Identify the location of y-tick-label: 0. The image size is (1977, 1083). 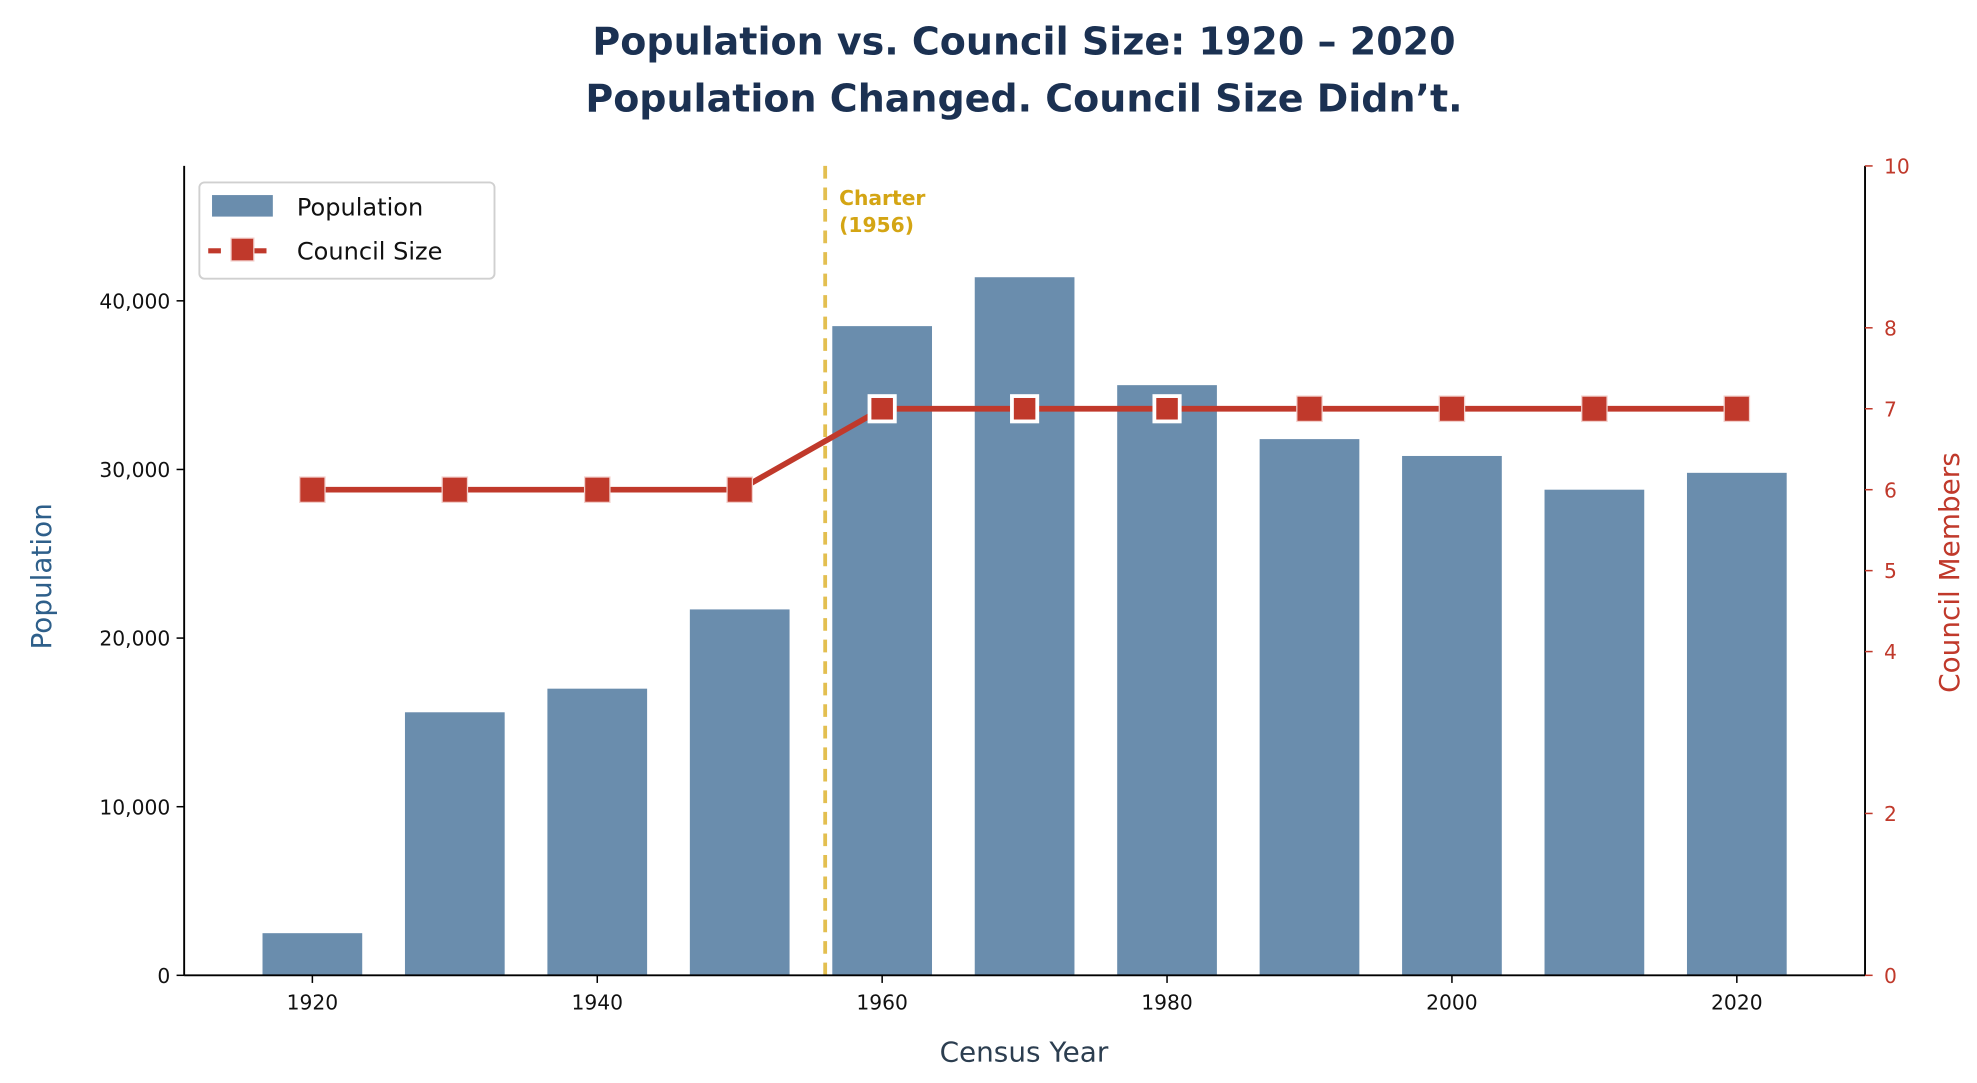
(163, 976).